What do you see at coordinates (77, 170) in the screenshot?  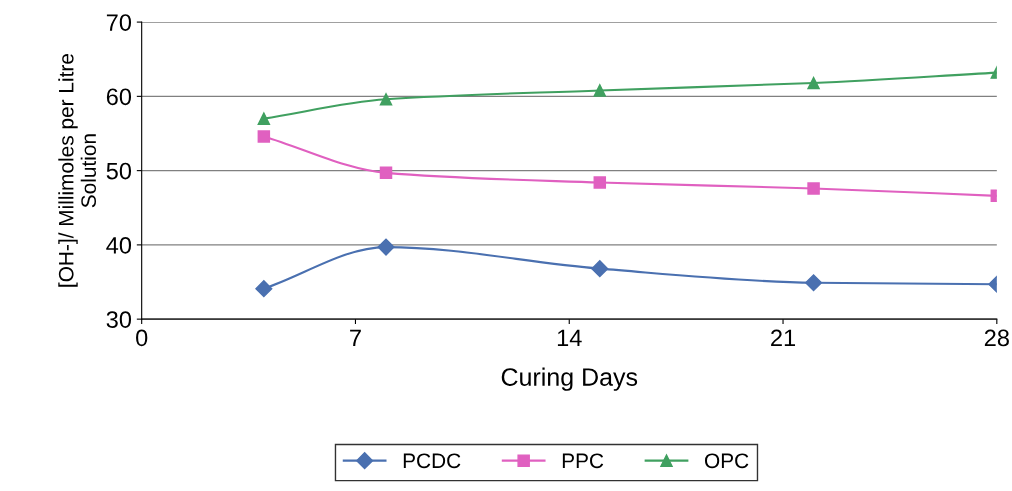 I see `y-axis-title: [OH-]/ Millimoles per Litre Solution` at bounding box center [77, 170].